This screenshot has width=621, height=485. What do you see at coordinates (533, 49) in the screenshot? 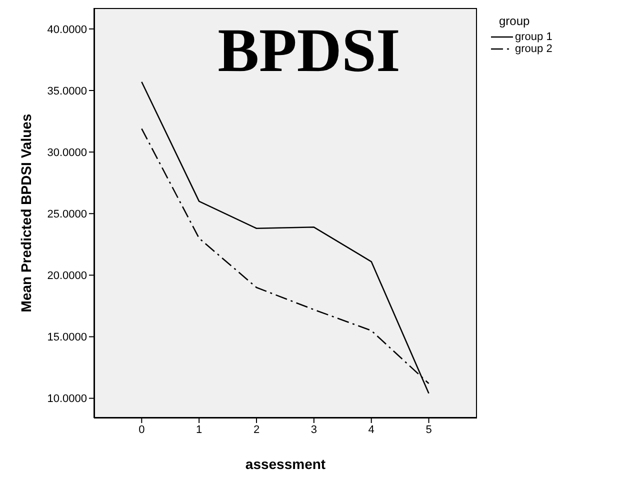
I see `legend-label: group 2` at bounding box center [533, 49].